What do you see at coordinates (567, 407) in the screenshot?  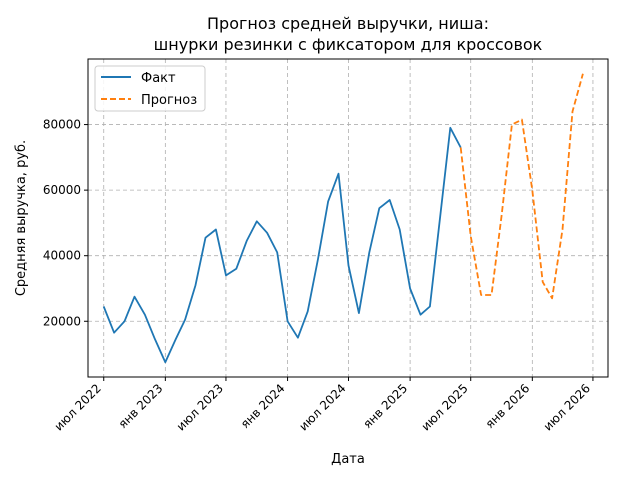 I see `x-tick-label: июл 2026` at bounding box center [567, 407].